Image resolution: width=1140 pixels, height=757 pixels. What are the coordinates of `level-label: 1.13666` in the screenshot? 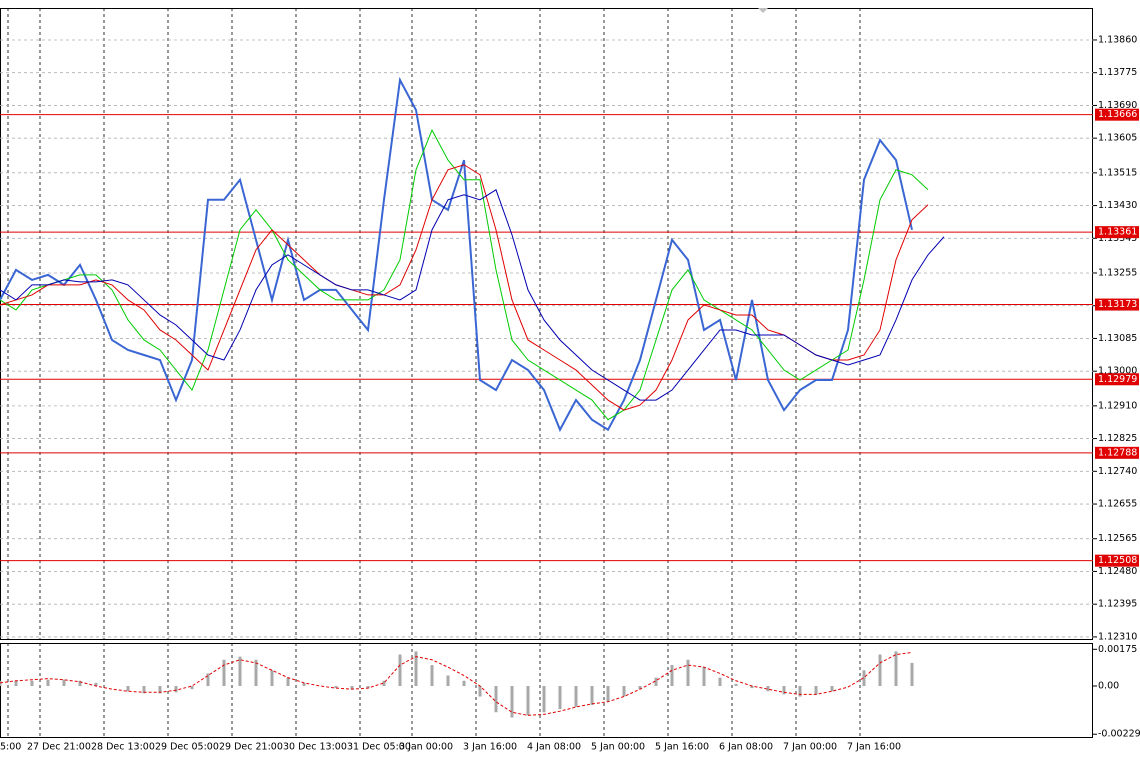 It's located at (1117, 114).